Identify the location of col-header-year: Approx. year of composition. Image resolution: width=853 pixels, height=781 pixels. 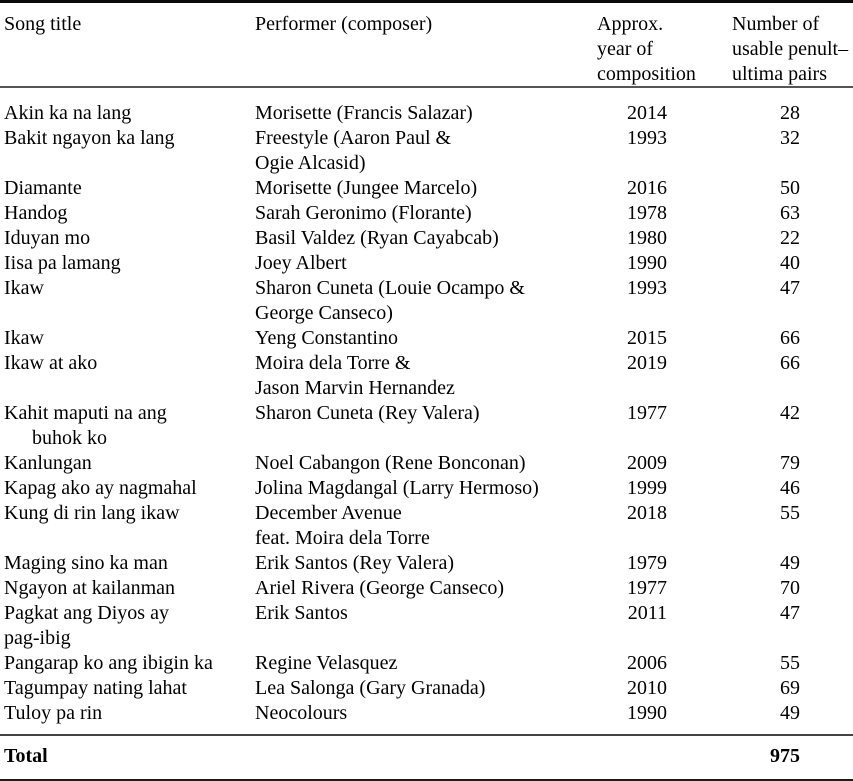
(652, 49).